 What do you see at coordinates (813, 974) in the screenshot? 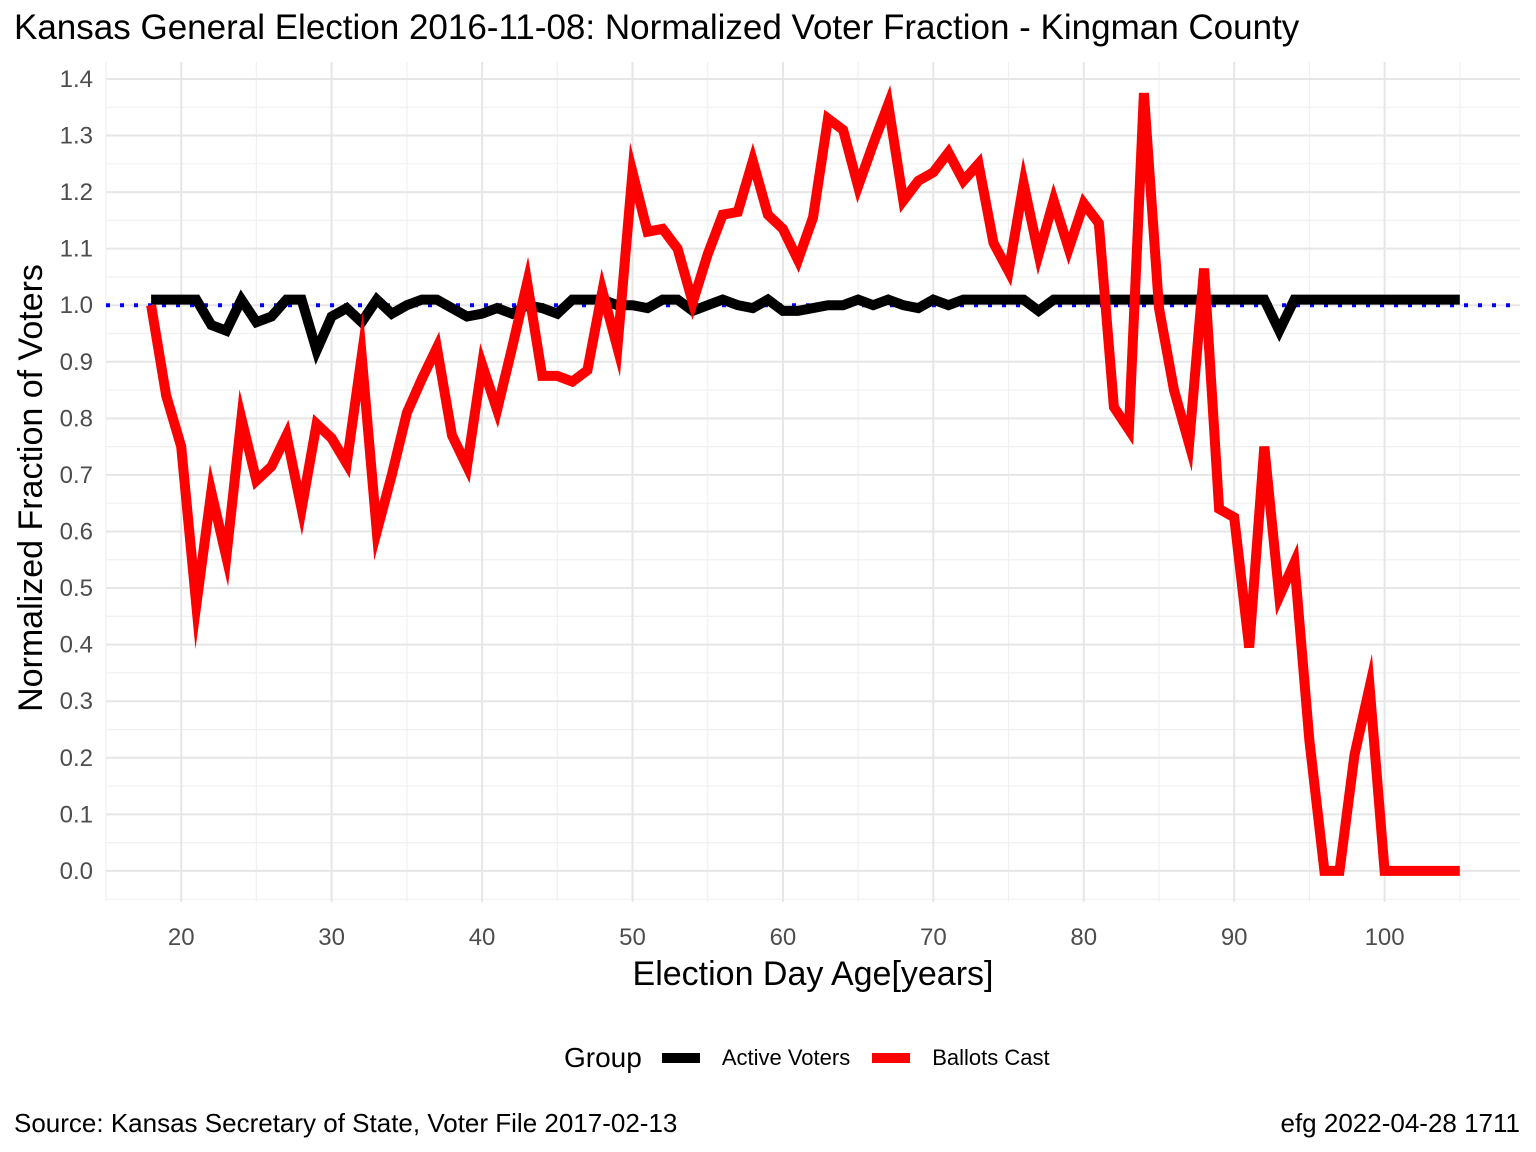
I see `x-axis-title: Election Day Age[years]` at bounding box center [813, 974].